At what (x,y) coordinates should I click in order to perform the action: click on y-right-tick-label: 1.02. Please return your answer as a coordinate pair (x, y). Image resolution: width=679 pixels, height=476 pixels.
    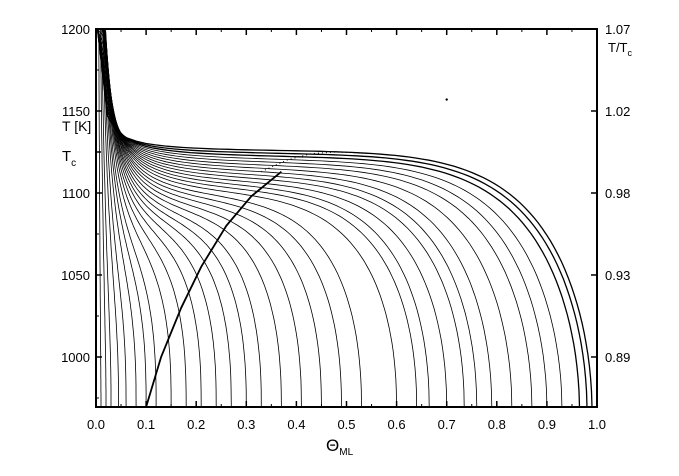
    Looking at the image, I should click on (617, 111).